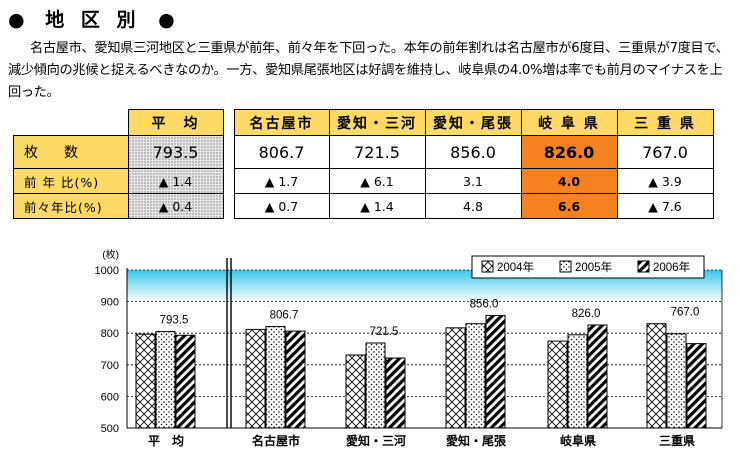  What do you see at coordinates (71, 181) in the screenshot?
I see `row-label: 前 年 比(%)` at bounding box center [71, 181].